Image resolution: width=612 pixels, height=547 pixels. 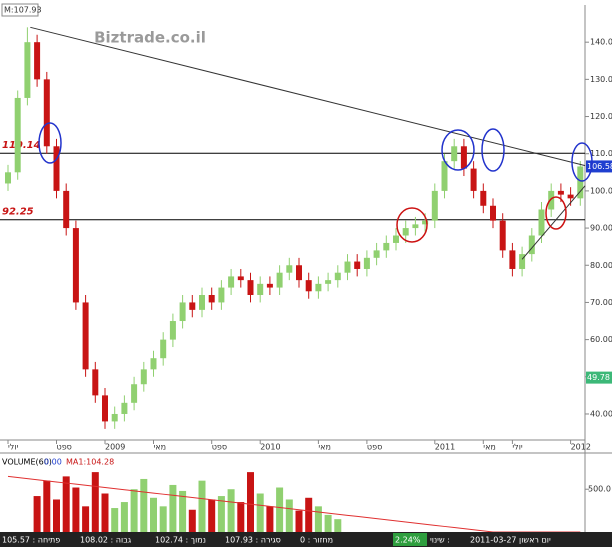 I want to click on y-tick-label: 110.00, so click(x=601, y=153).